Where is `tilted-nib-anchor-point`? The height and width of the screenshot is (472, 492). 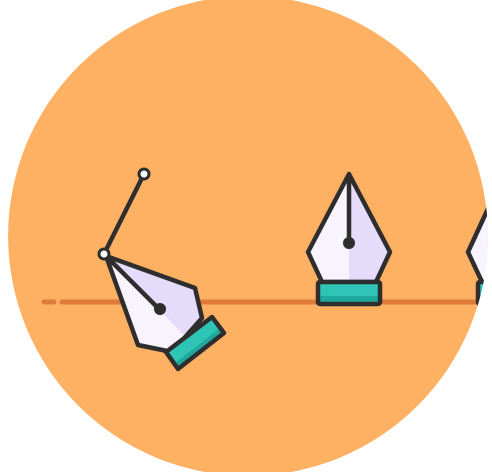 tilted-nib-anchor-point is located at coordinates (104, 254).